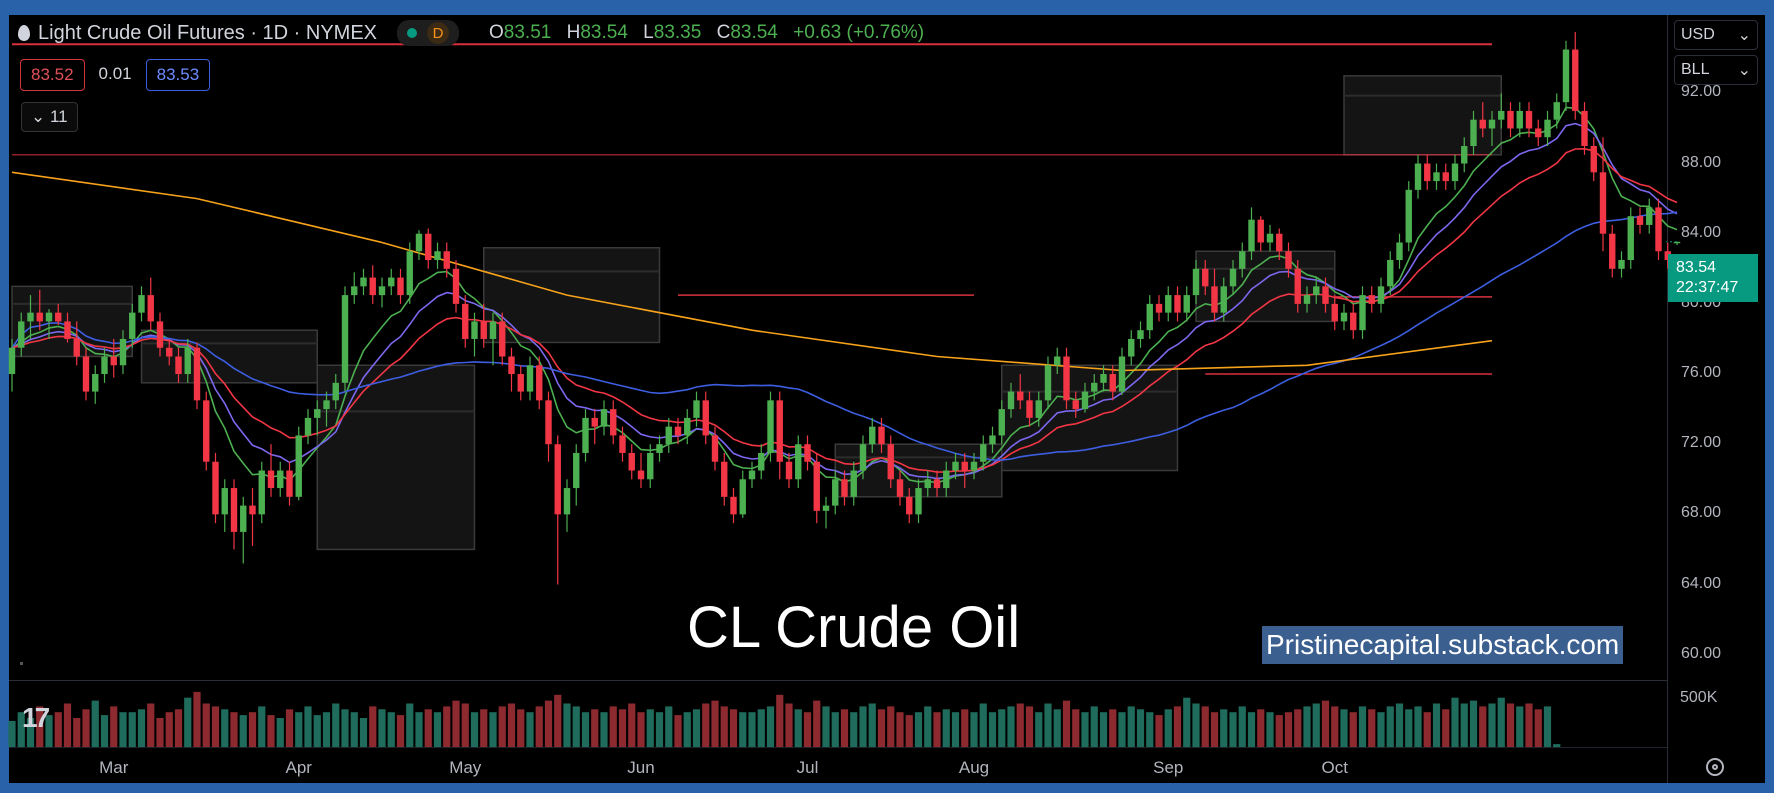  I want to click on month-tick-label: Jun, so click(641, 767).